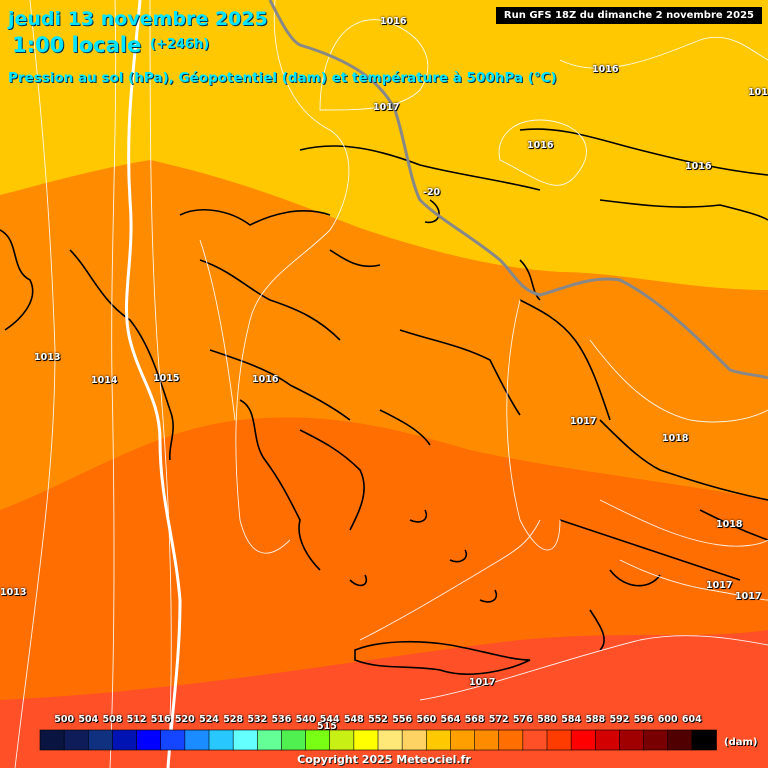 This screenshot has width=768, height=768. Describe the element at coordinates (88, 719) in the screenshot. I see `scale-tick-label: 504` at that location.